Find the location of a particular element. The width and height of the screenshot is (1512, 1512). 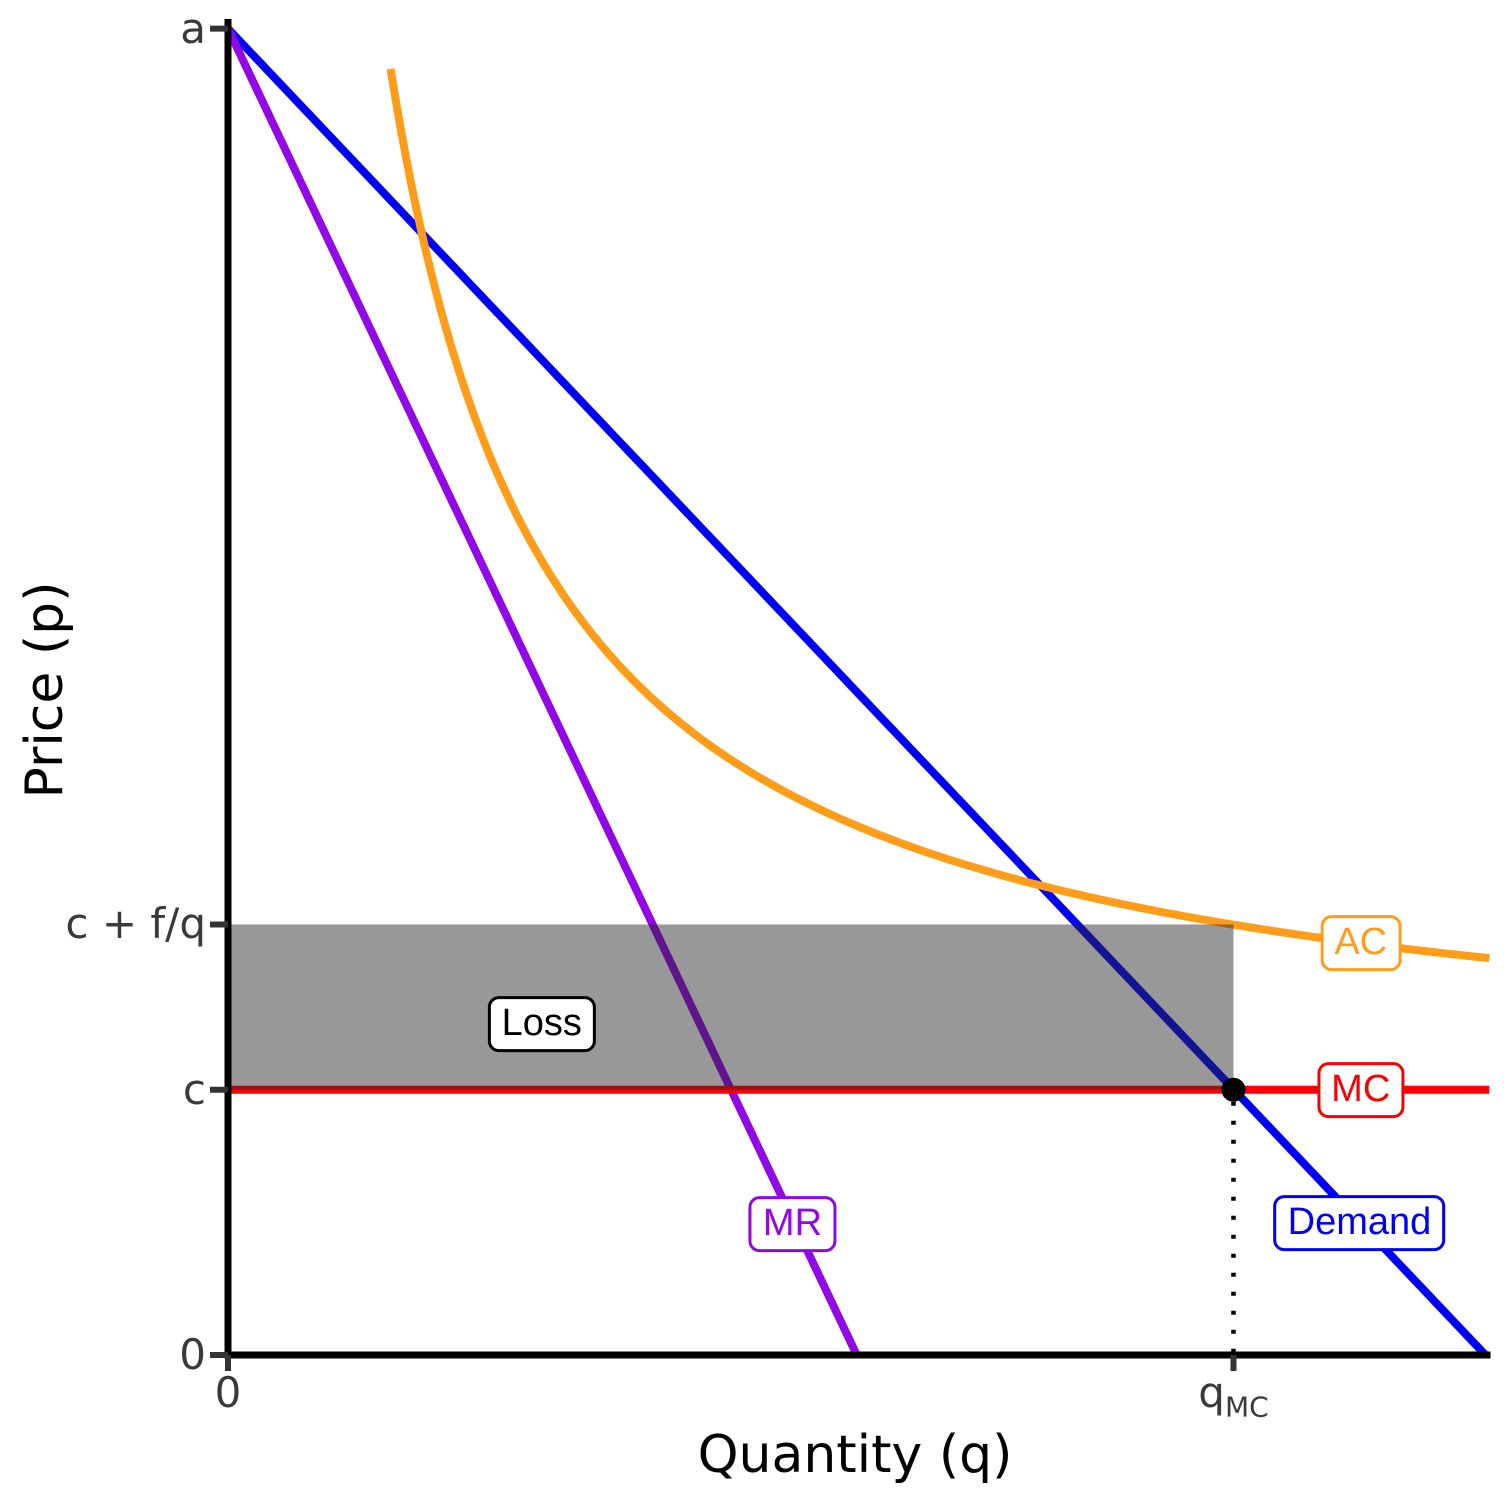

mc-curve-label: MC is located at coordinates (1361, 1089).